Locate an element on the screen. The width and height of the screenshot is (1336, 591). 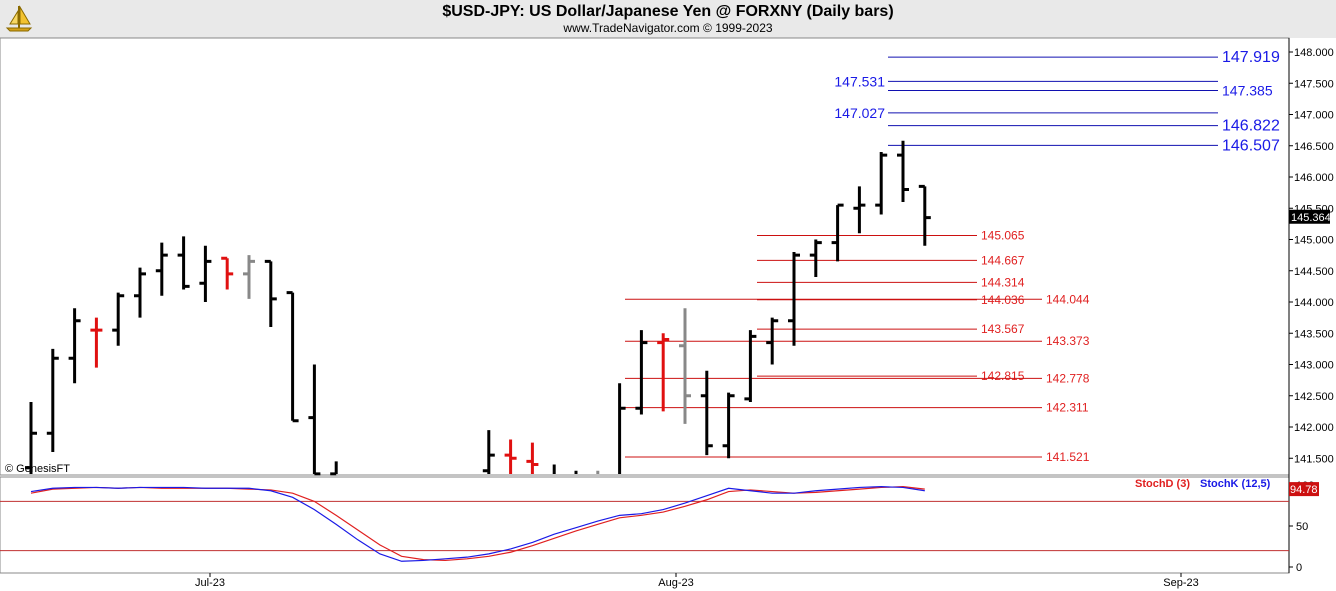
chart-subtitle: www.TradeNavigator.com © 1999-2023 is located at coordinates (668, 28).